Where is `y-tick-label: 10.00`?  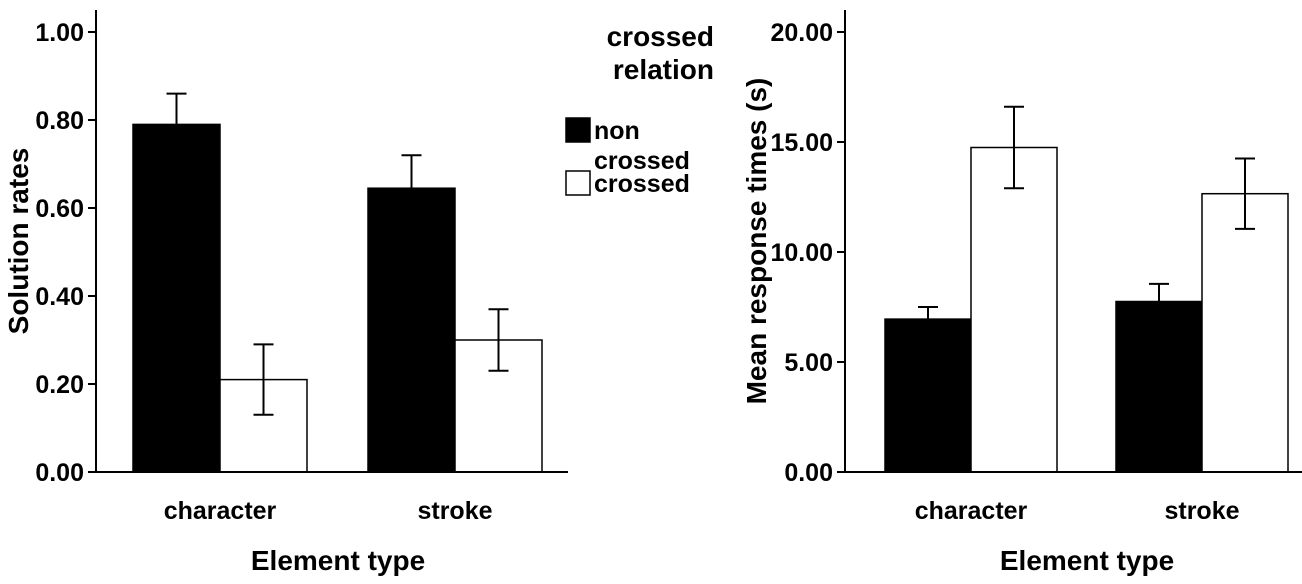 y-tick-label: 10.00 is located at coordinates (801, 253).